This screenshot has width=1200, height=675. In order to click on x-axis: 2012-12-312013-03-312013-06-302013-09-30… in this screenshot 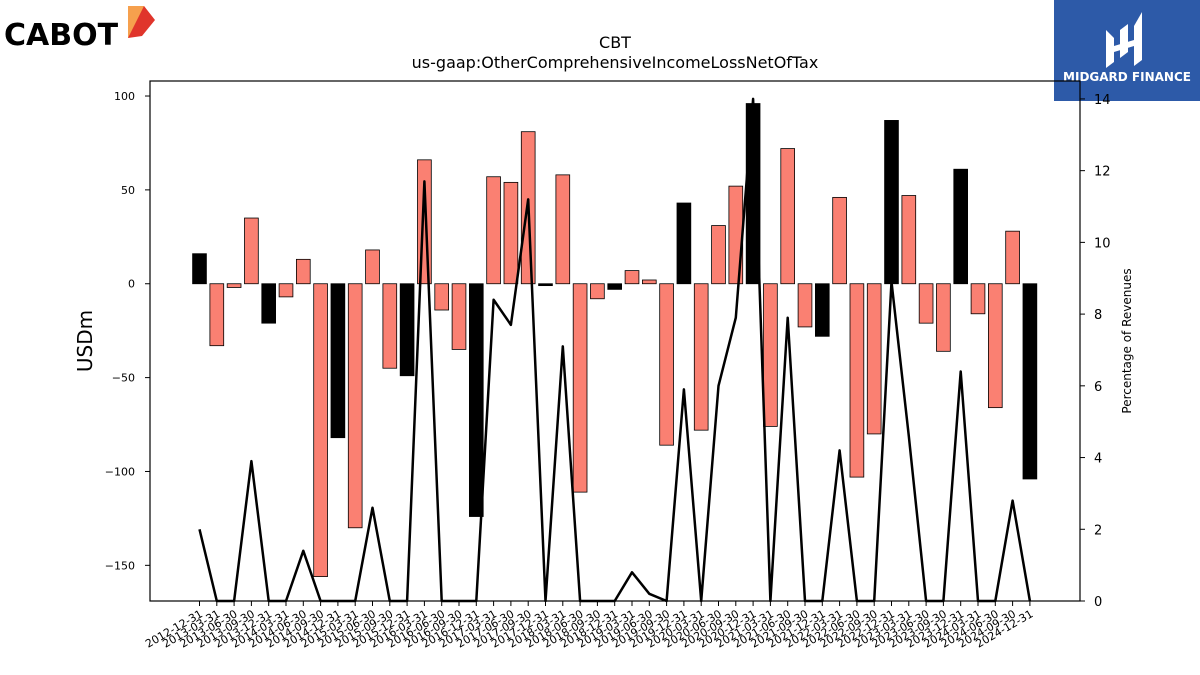, I will do `click(589, 626)`.